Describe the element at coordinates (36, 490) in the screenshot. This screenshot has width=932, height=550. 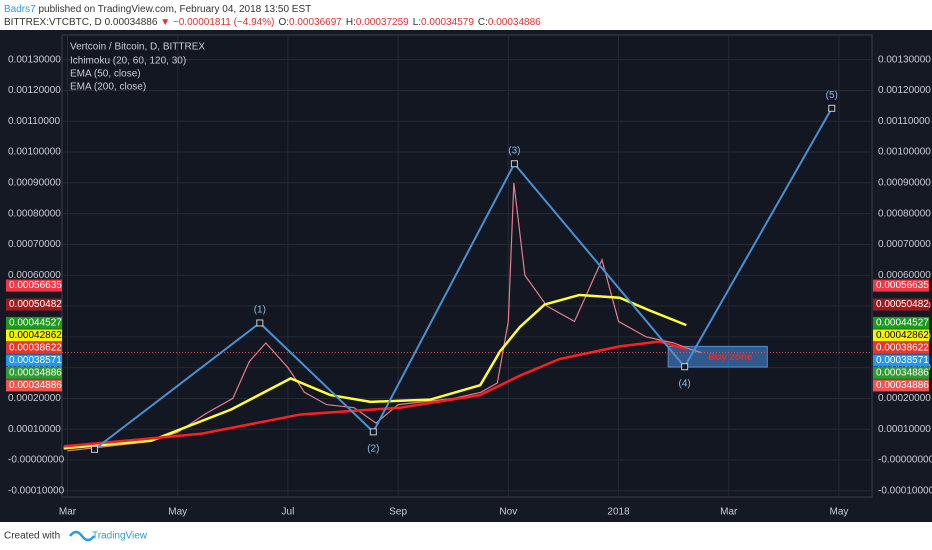
I see `y-tick-label: -0.00010000` at that location.